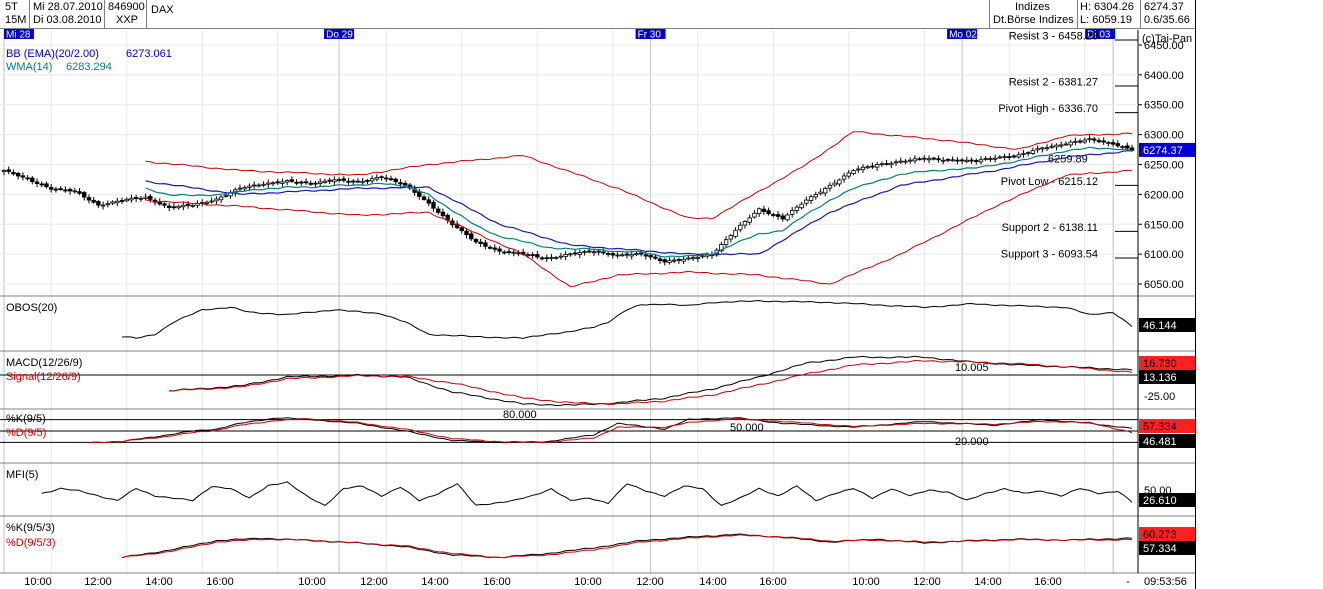 The height and width of the screenshot is (589, 1323). I want to click on price-tick-label: 6450.00, so click(1164, 46).